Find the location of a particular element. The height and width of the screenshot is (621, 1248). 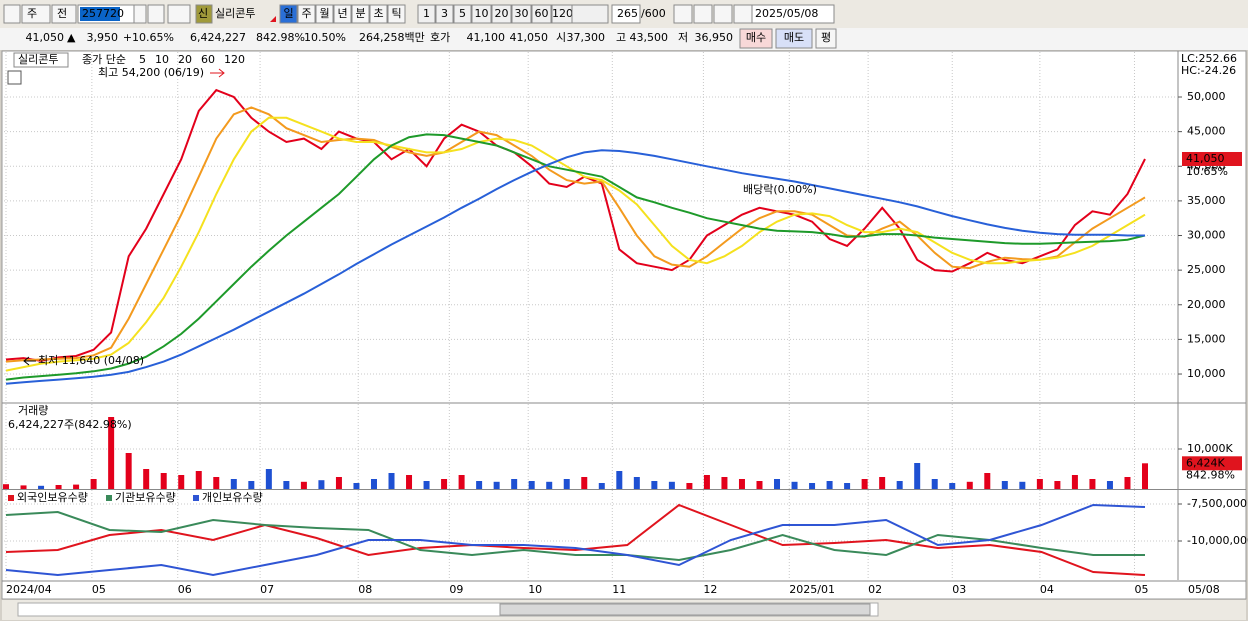

count-input is located at coordinates (626, 14).